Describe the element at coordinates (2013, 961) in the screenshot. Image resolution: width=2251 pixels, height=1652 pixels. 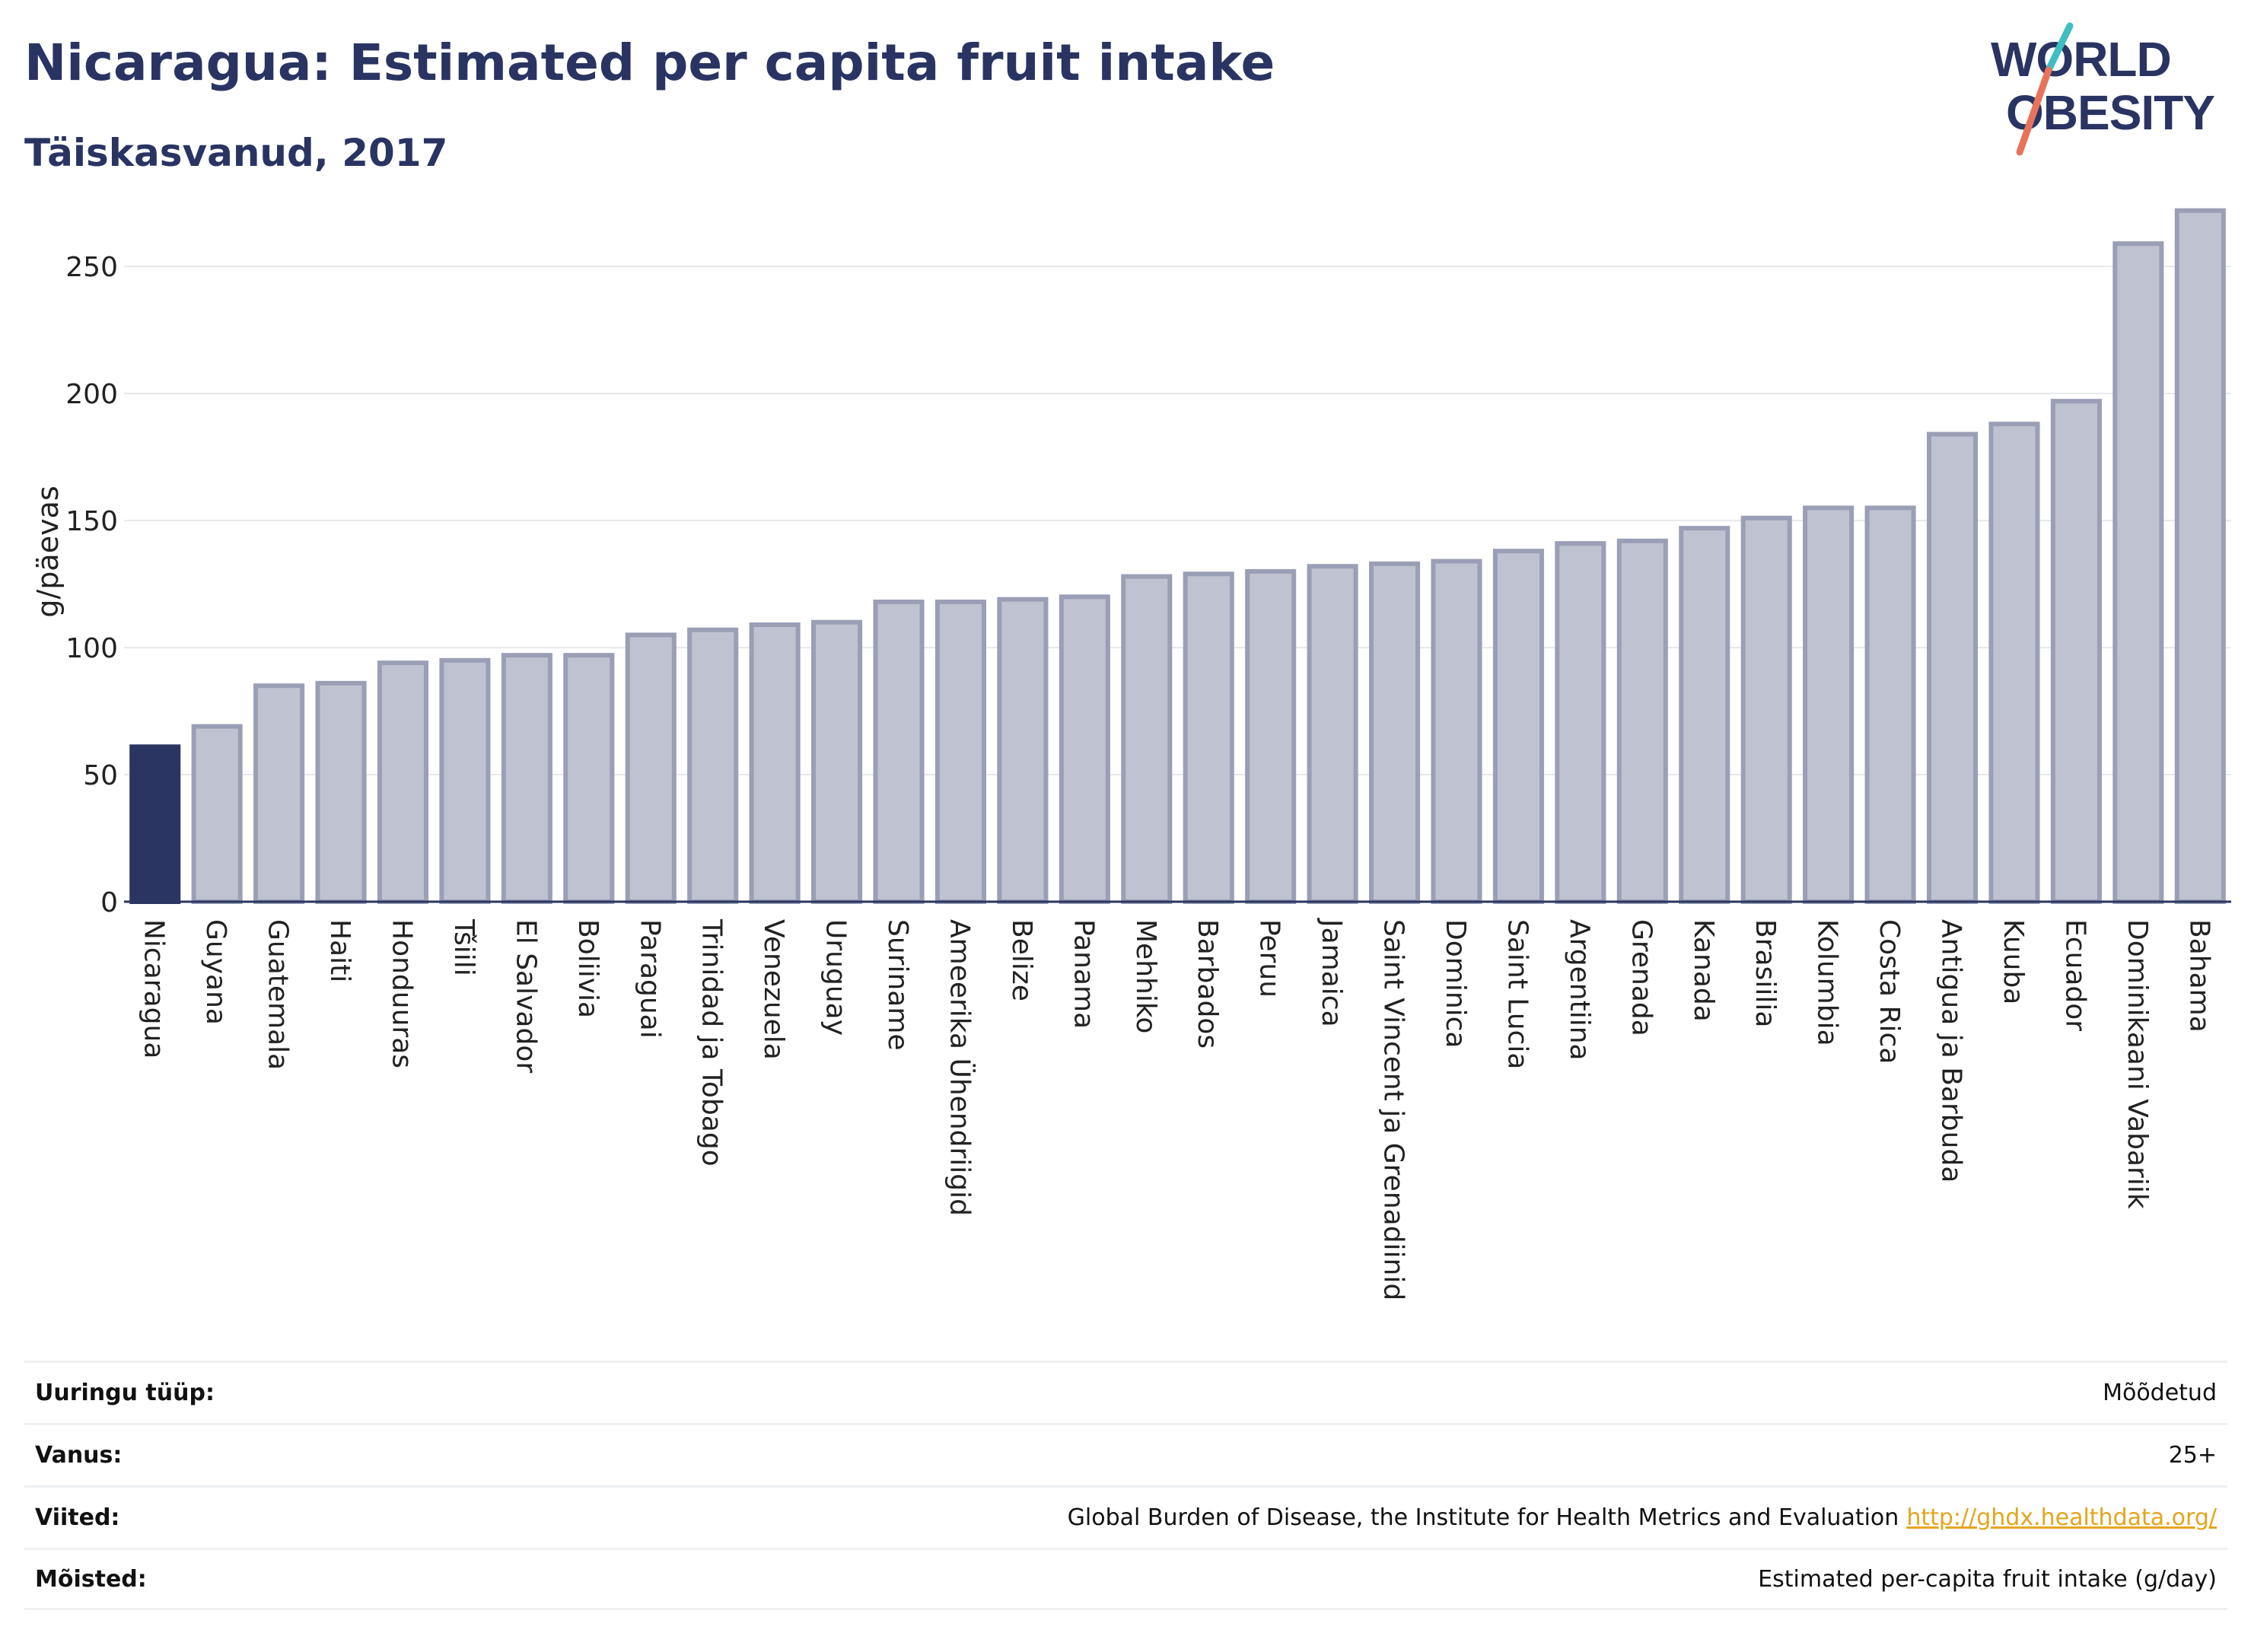
I see `x-tick-label: Kuuba` at that location.